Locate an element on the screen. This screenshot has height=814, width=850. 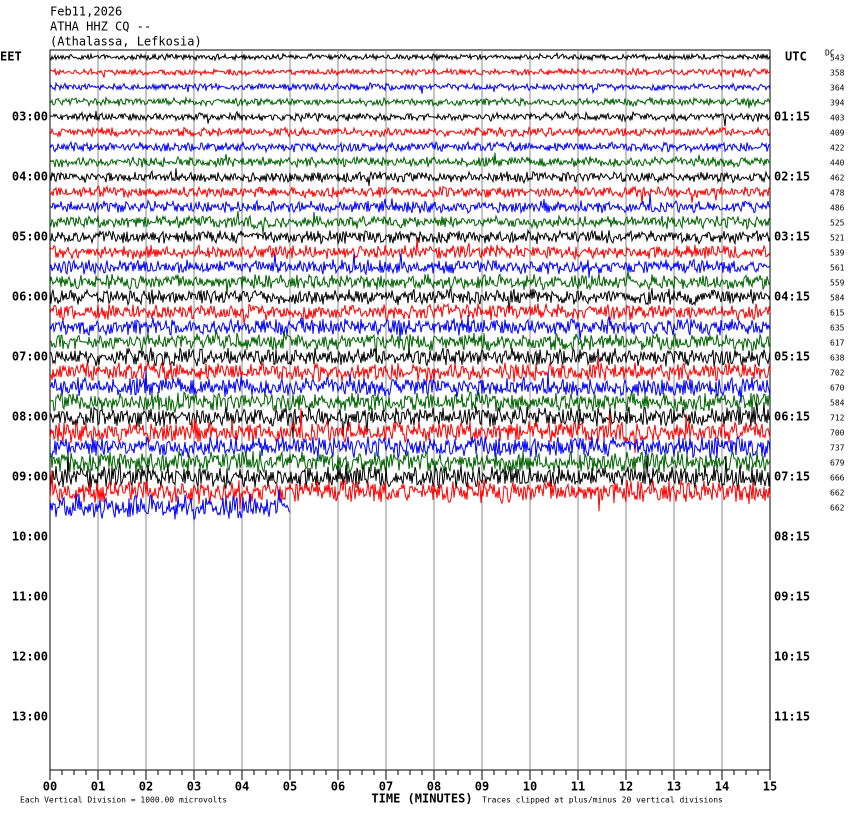
right-label: 02:15 is located at coordinates (792, 177).